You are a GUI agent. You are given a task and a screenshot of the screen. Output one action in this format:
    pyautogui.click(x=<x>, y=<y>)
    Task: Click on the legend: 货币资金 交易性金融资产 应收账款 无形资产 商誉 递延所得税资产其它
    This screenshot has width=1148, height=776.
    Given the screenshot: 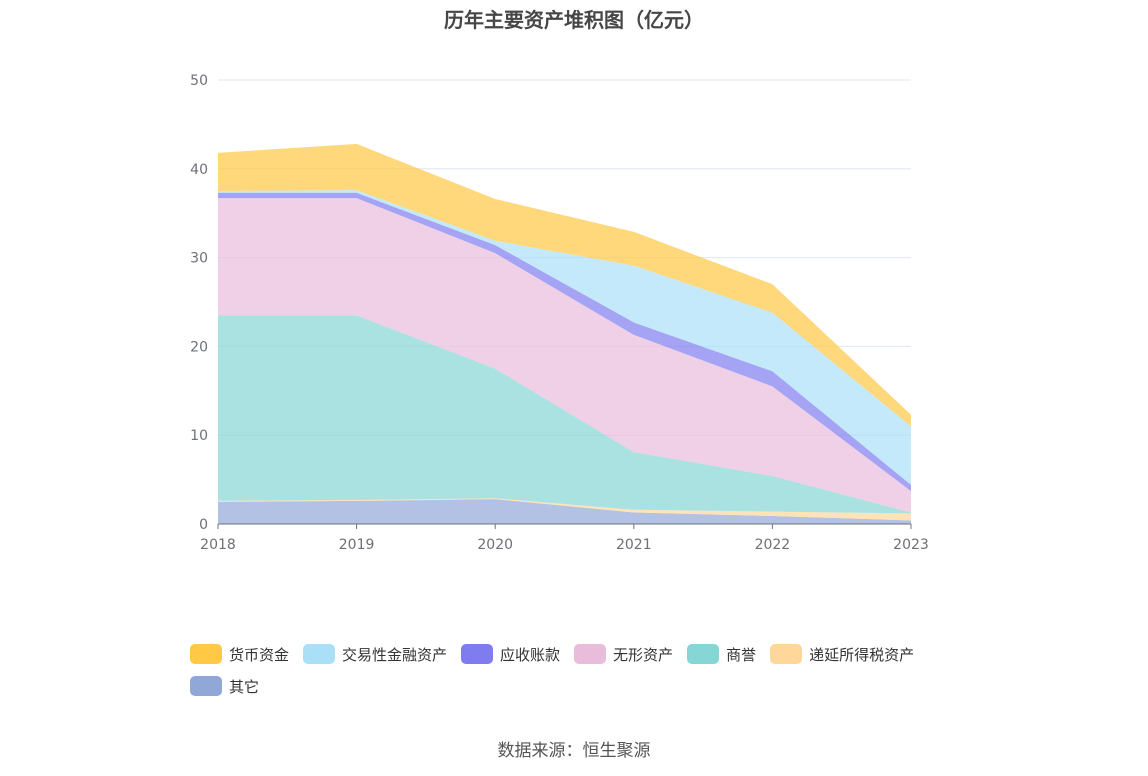 What is the action you would take?
    pyautogui.click(x=590, y=670)
    